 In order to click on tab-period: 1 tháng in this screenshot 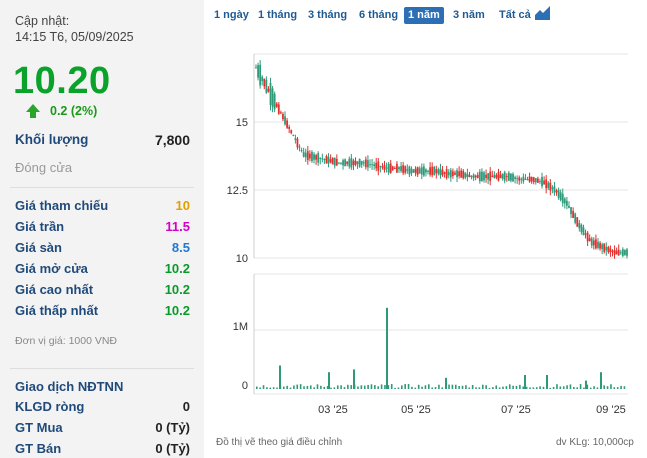, I will do `click(278, 15)`.